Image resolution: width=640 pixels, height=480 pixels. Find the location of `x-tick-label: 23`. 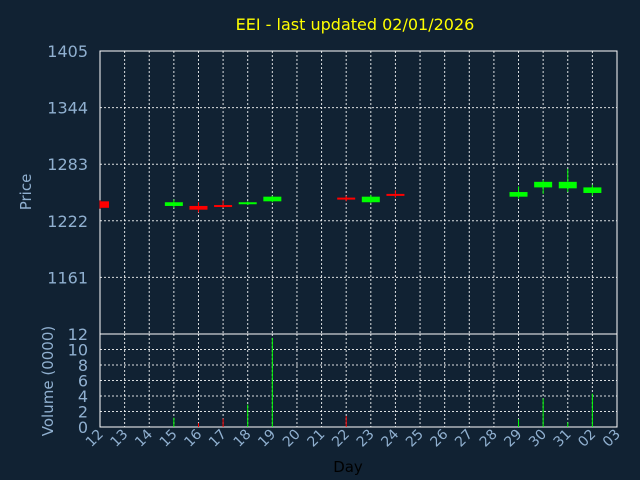

x-tick-label: 23 is located at coordinates (366, 439).